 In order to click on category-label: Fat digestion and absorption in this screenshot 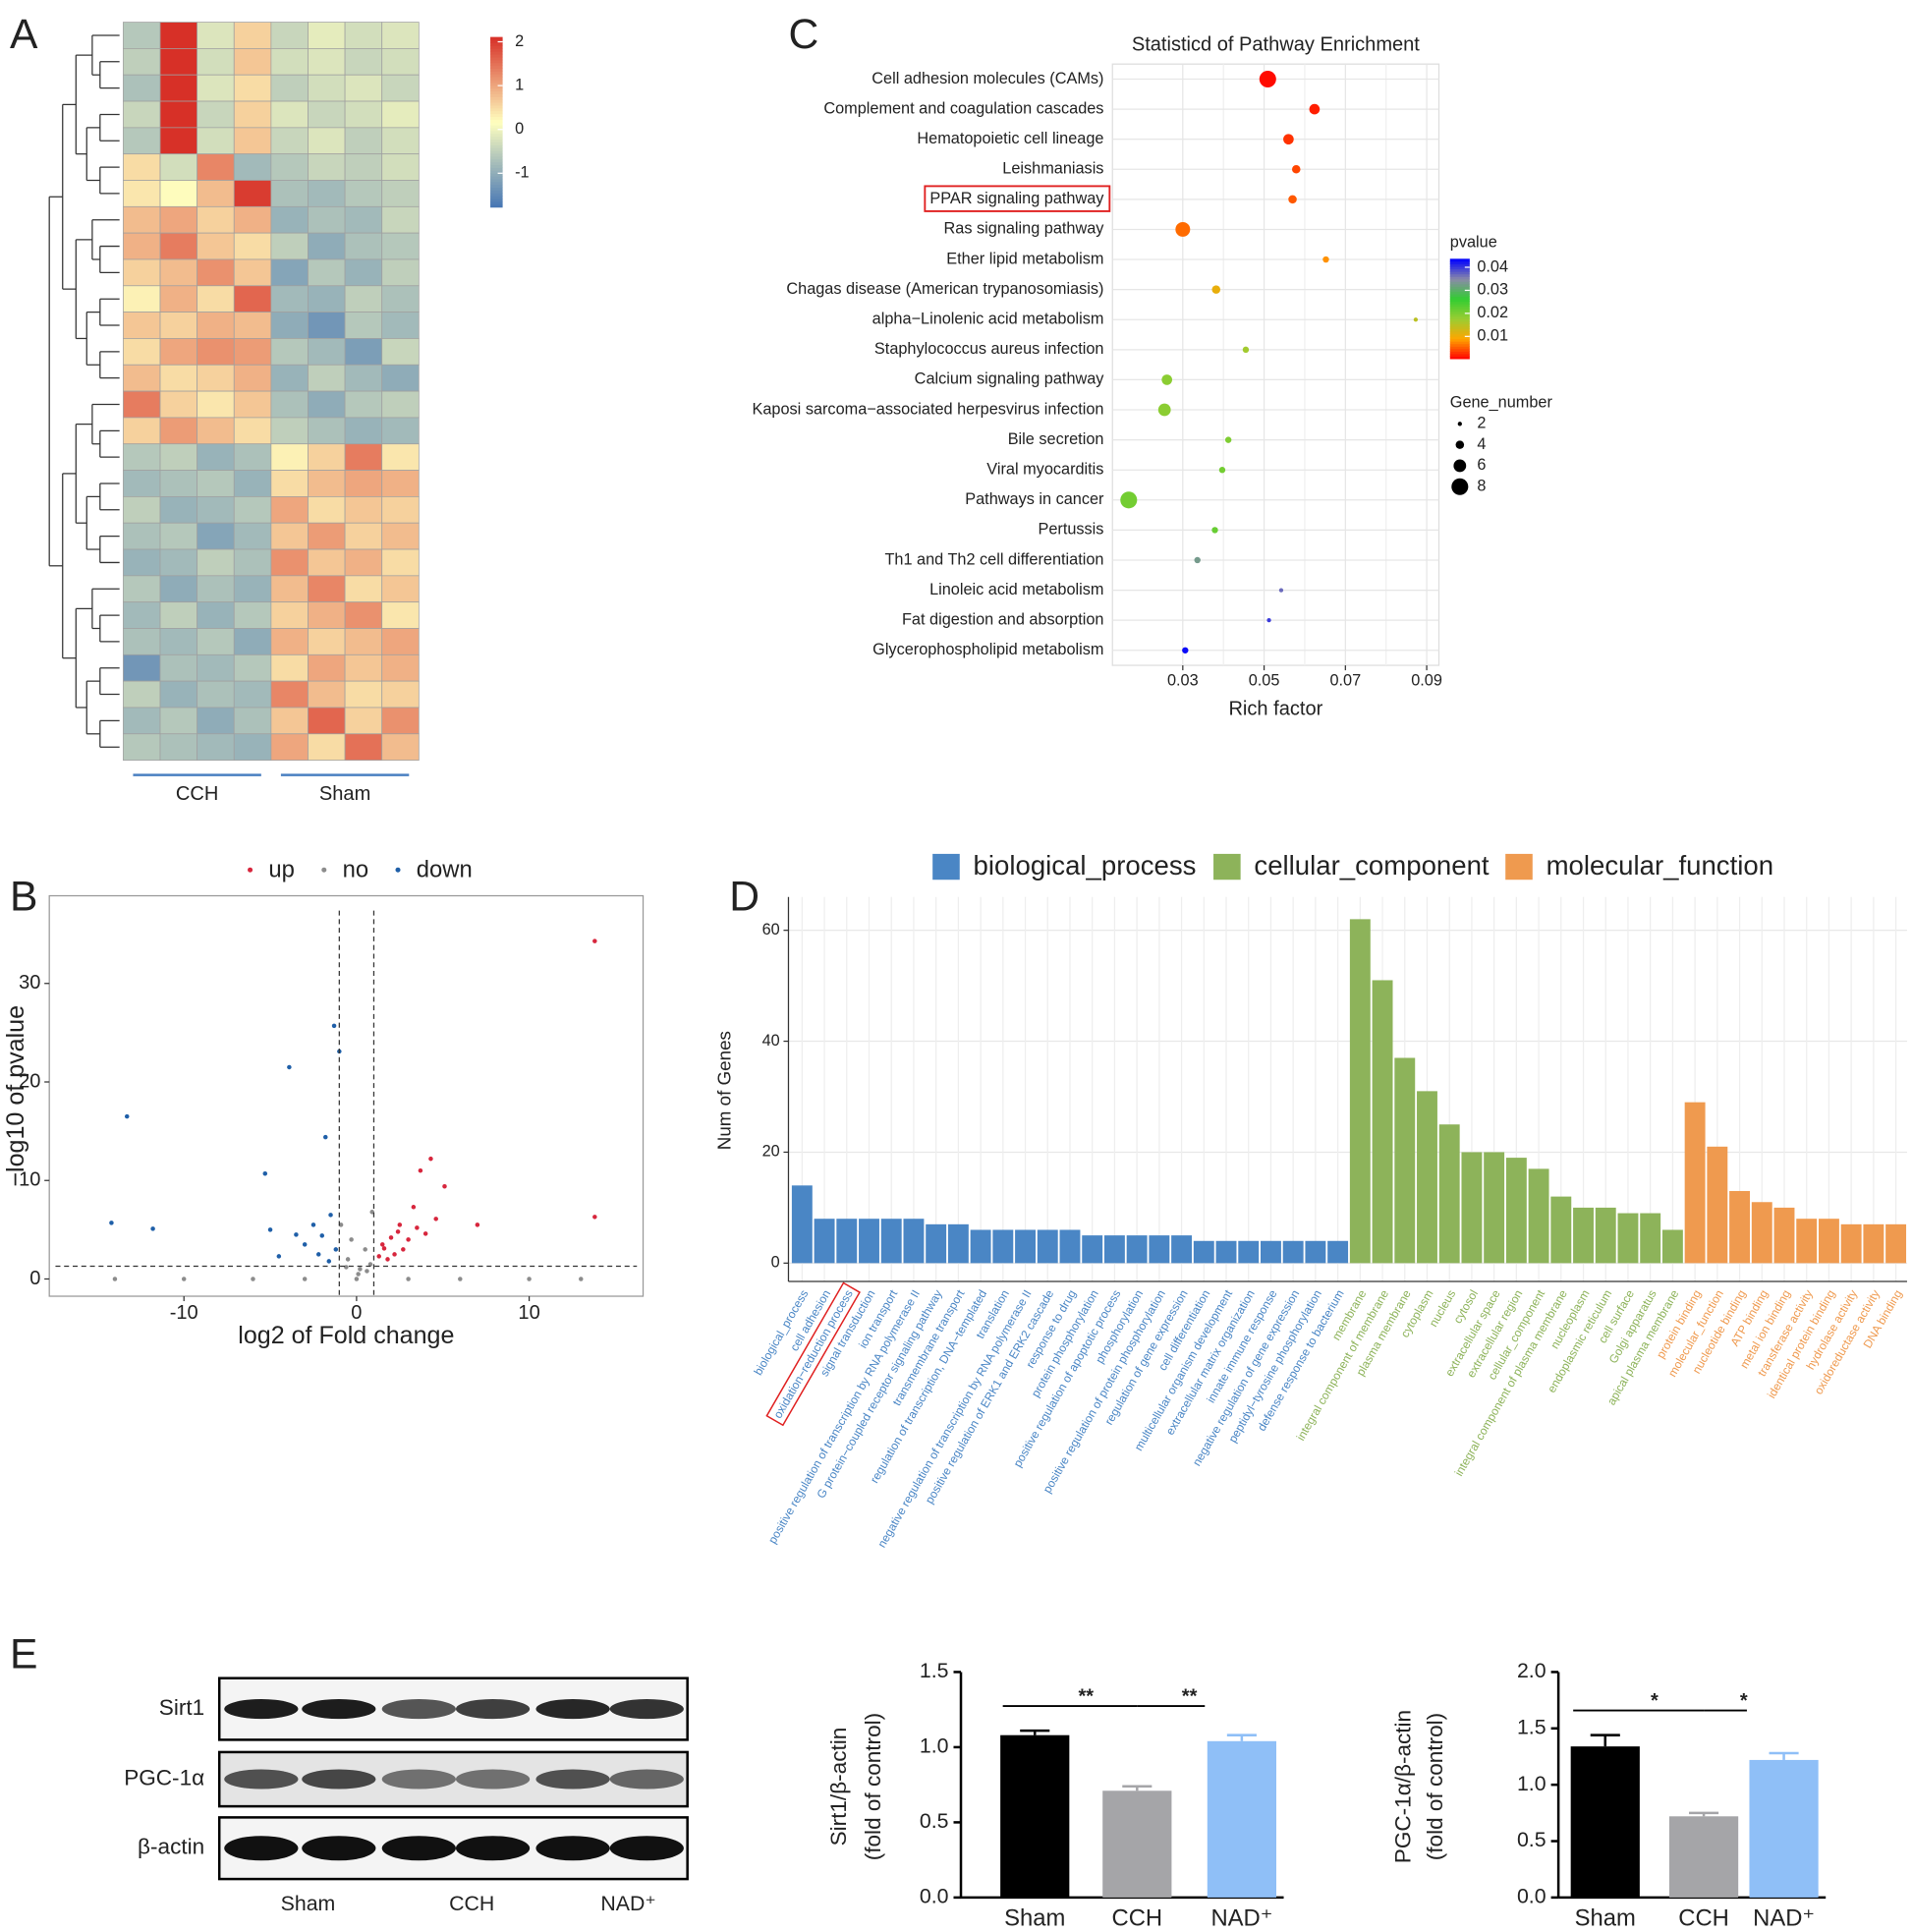, I will do `click(1002, 619)`.